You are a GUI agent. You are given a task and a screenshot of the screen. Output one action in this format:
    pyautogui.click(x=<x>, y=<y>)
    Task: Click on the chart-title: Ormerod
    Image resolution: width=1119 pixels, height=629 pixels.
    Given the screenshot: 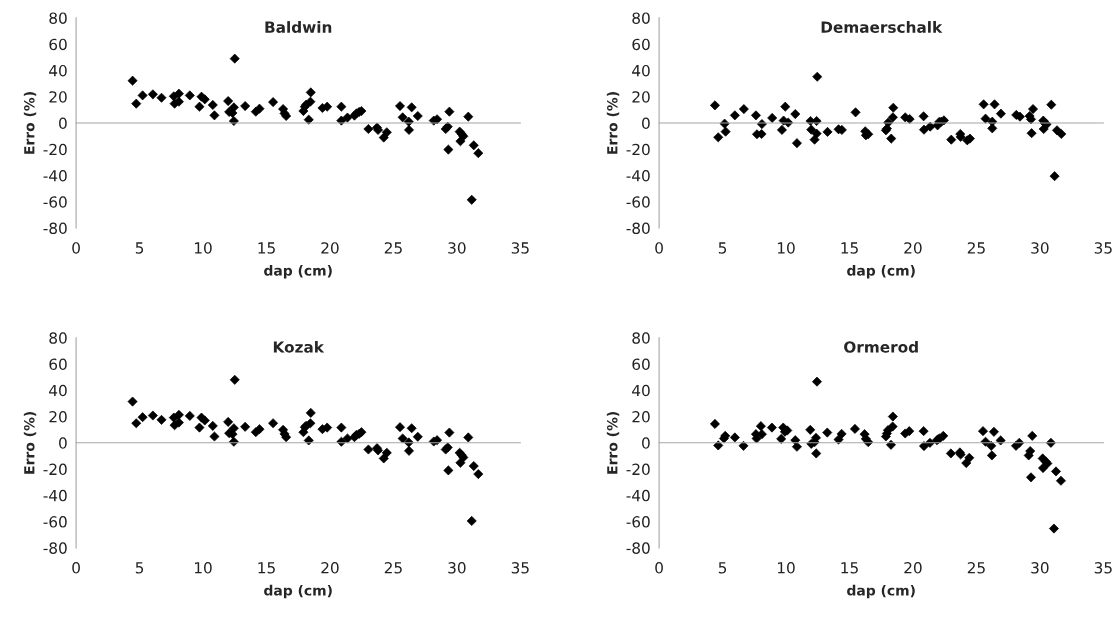 What is the action you would take?
    pyautogui.click(x=881, y=346)
    